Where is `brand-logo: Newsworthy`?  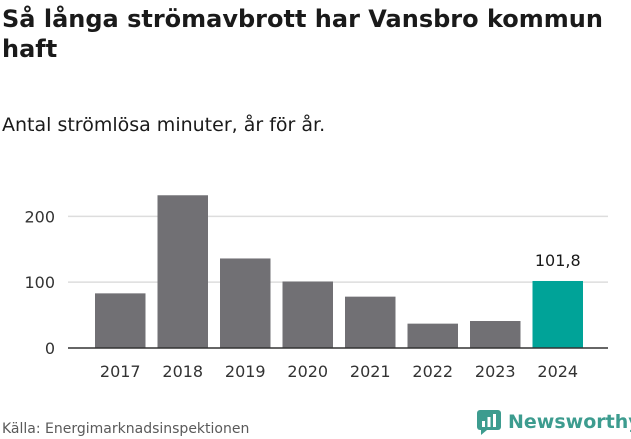
brand-logo: Newsworthy is located at coordinates (553, 422).